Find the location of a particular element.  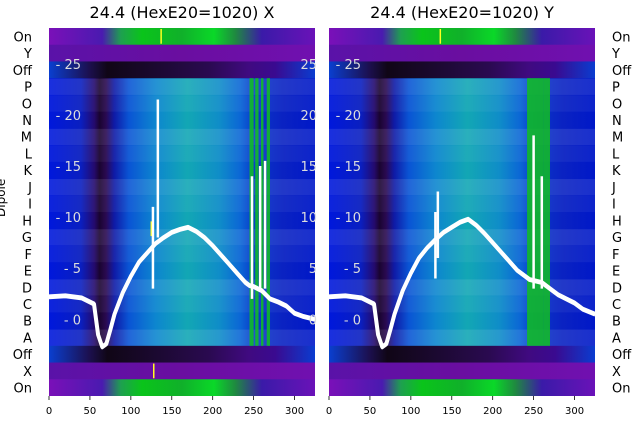

x-tick-label: 150 is located at coordinates (451, 411).